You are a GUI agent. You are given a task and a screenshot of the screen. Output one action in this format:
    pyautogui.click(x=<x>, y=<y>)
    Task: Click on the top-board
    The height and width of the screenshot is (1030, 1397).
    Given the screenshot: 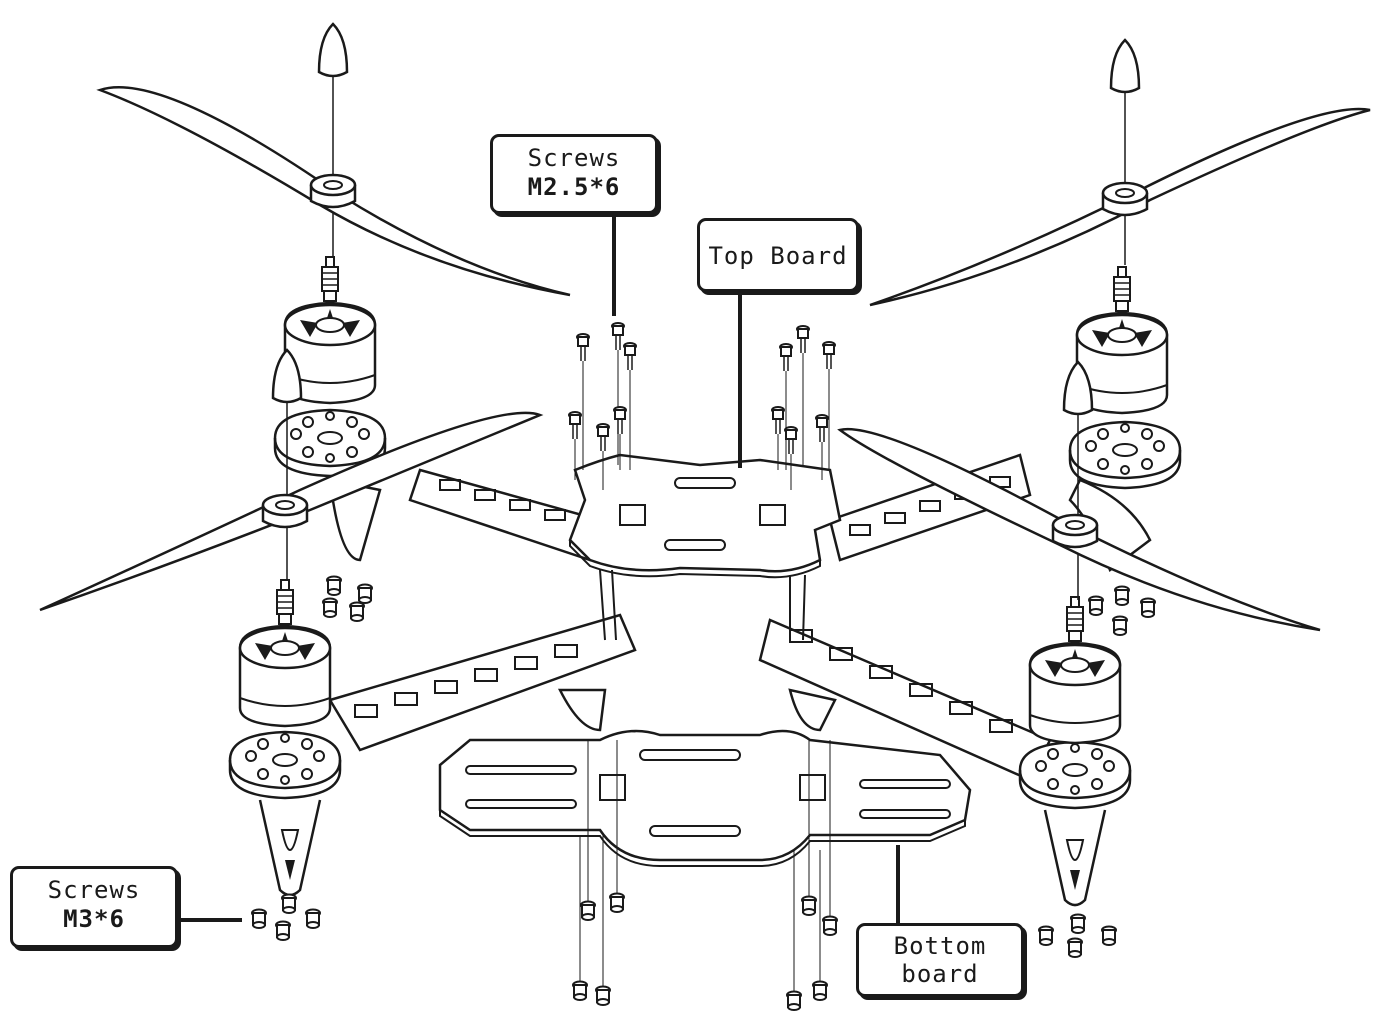 What is the action you would take?
    pyautogui.click(x=705, y=547)
    